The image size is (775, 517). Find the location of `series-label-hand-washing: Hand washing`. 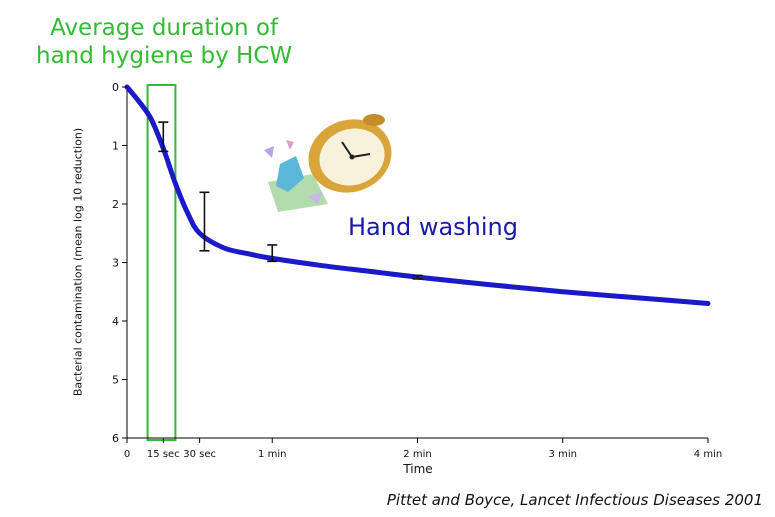

series-label-hand-washing: Hand washing is located at coordinates (433, 227).